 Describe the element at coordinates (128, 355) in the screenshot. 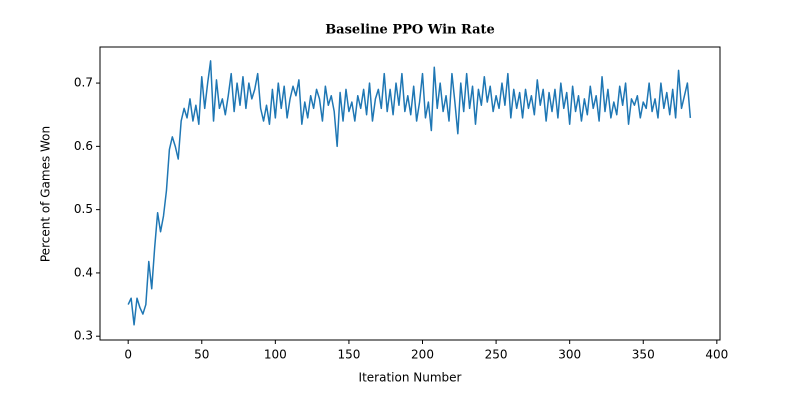

I see `x-tick-label: 0` at that location.